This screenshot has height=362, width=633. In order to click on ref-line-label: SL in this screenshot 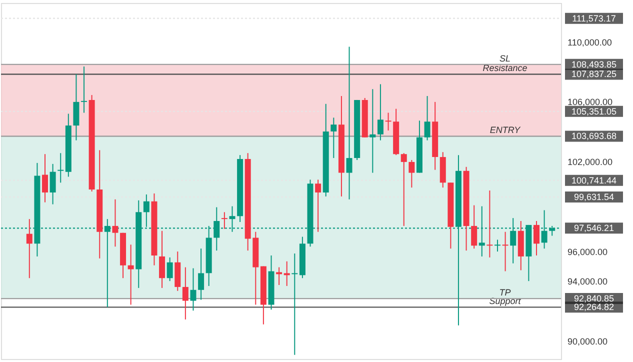, I will do `click(505, 58)`.